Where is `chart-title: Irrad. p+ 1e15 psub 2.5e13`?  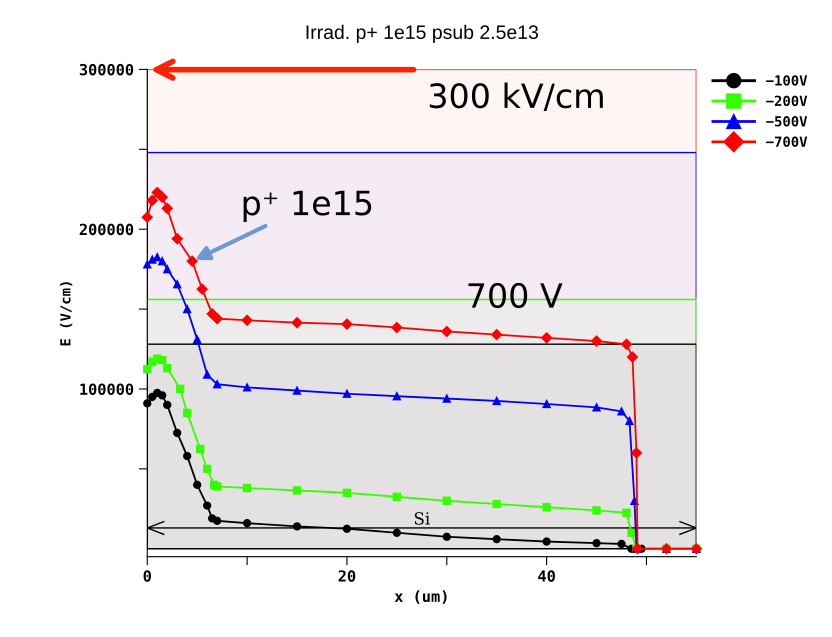 chart-title: Irrad. p+ 1e15 psub 2.5e13 is located at coordinates (422, 33).